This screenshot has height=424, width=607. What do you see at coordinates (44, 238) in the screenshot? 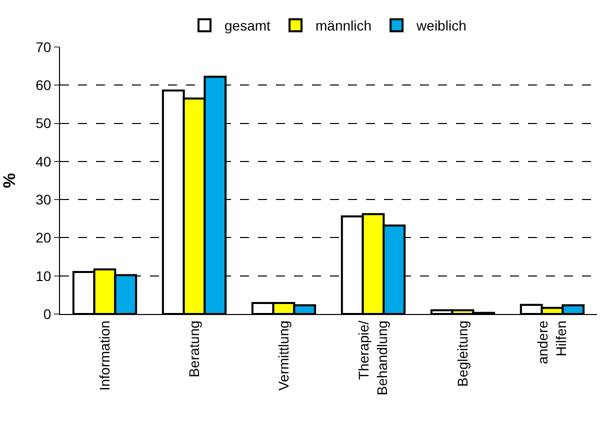
I see `y-tick-label: 20` at bounding box center [44, 238].